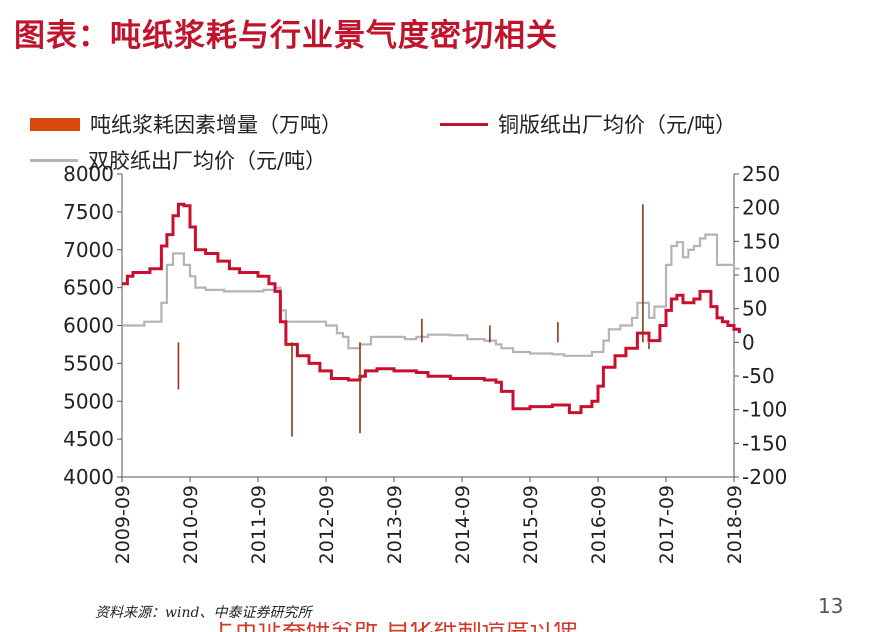  Describe the element at coordinates (617, 125) in the screenshot. I see `legend-label-copper: 铜版纸出厂均价（元/吨）` at that location.